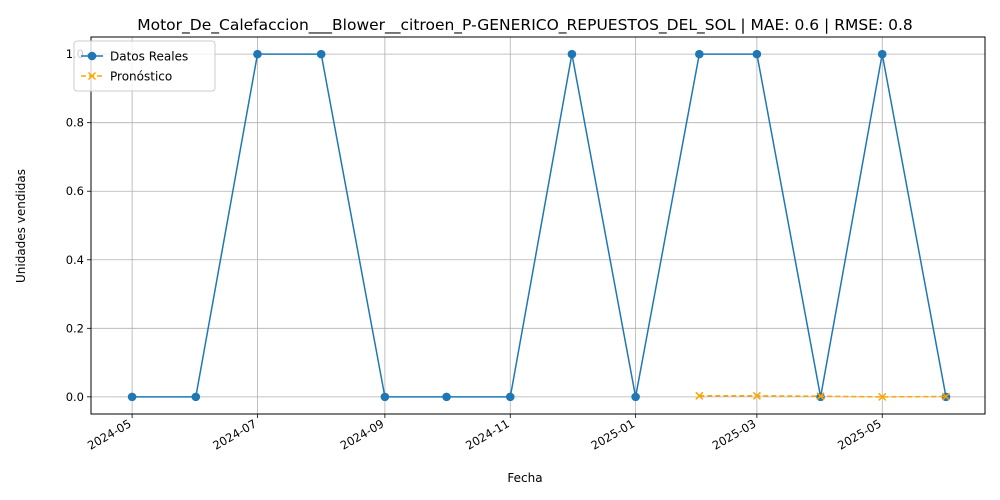  What do you see at coordinates (109, 434) in the screenshot?
I see `x-tick-label: 2024-05` at bounding box center [109, 434].